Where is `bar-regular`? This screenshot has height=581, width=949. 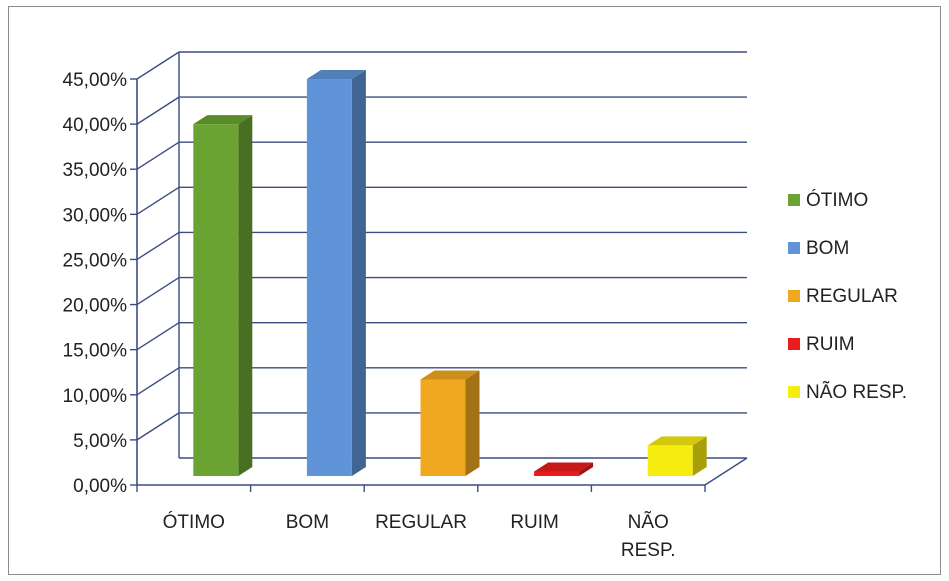
bar-regular is located at coordinates (450, 423).